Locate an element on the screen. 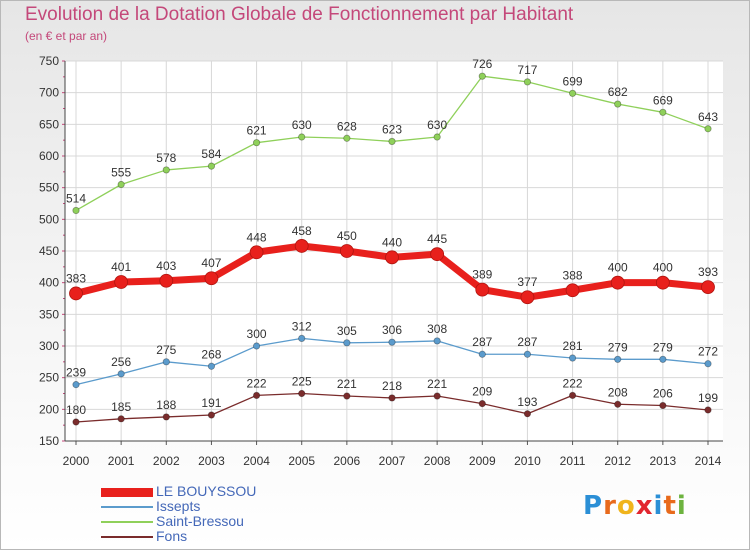  data-label-le-bouyssou: 445 is located at coordinates (437, 239).